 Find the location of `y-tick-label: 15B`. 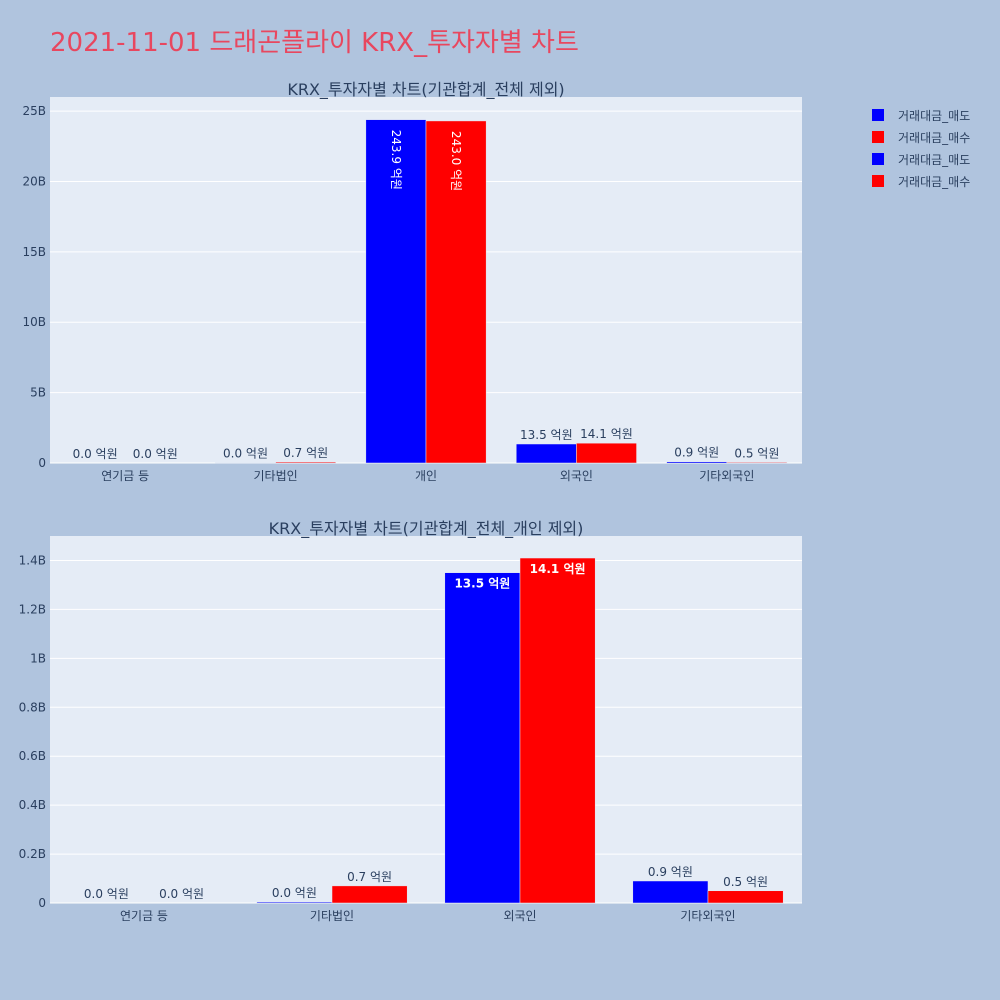

y-tick-label: 15B is located at coordinates (34, 252).